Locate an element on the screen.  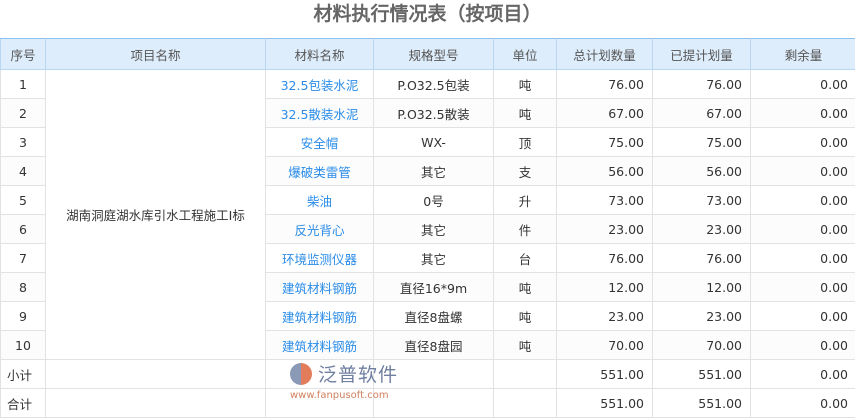
grandtotal-label: 合计 is located at coordinates (23, 403).